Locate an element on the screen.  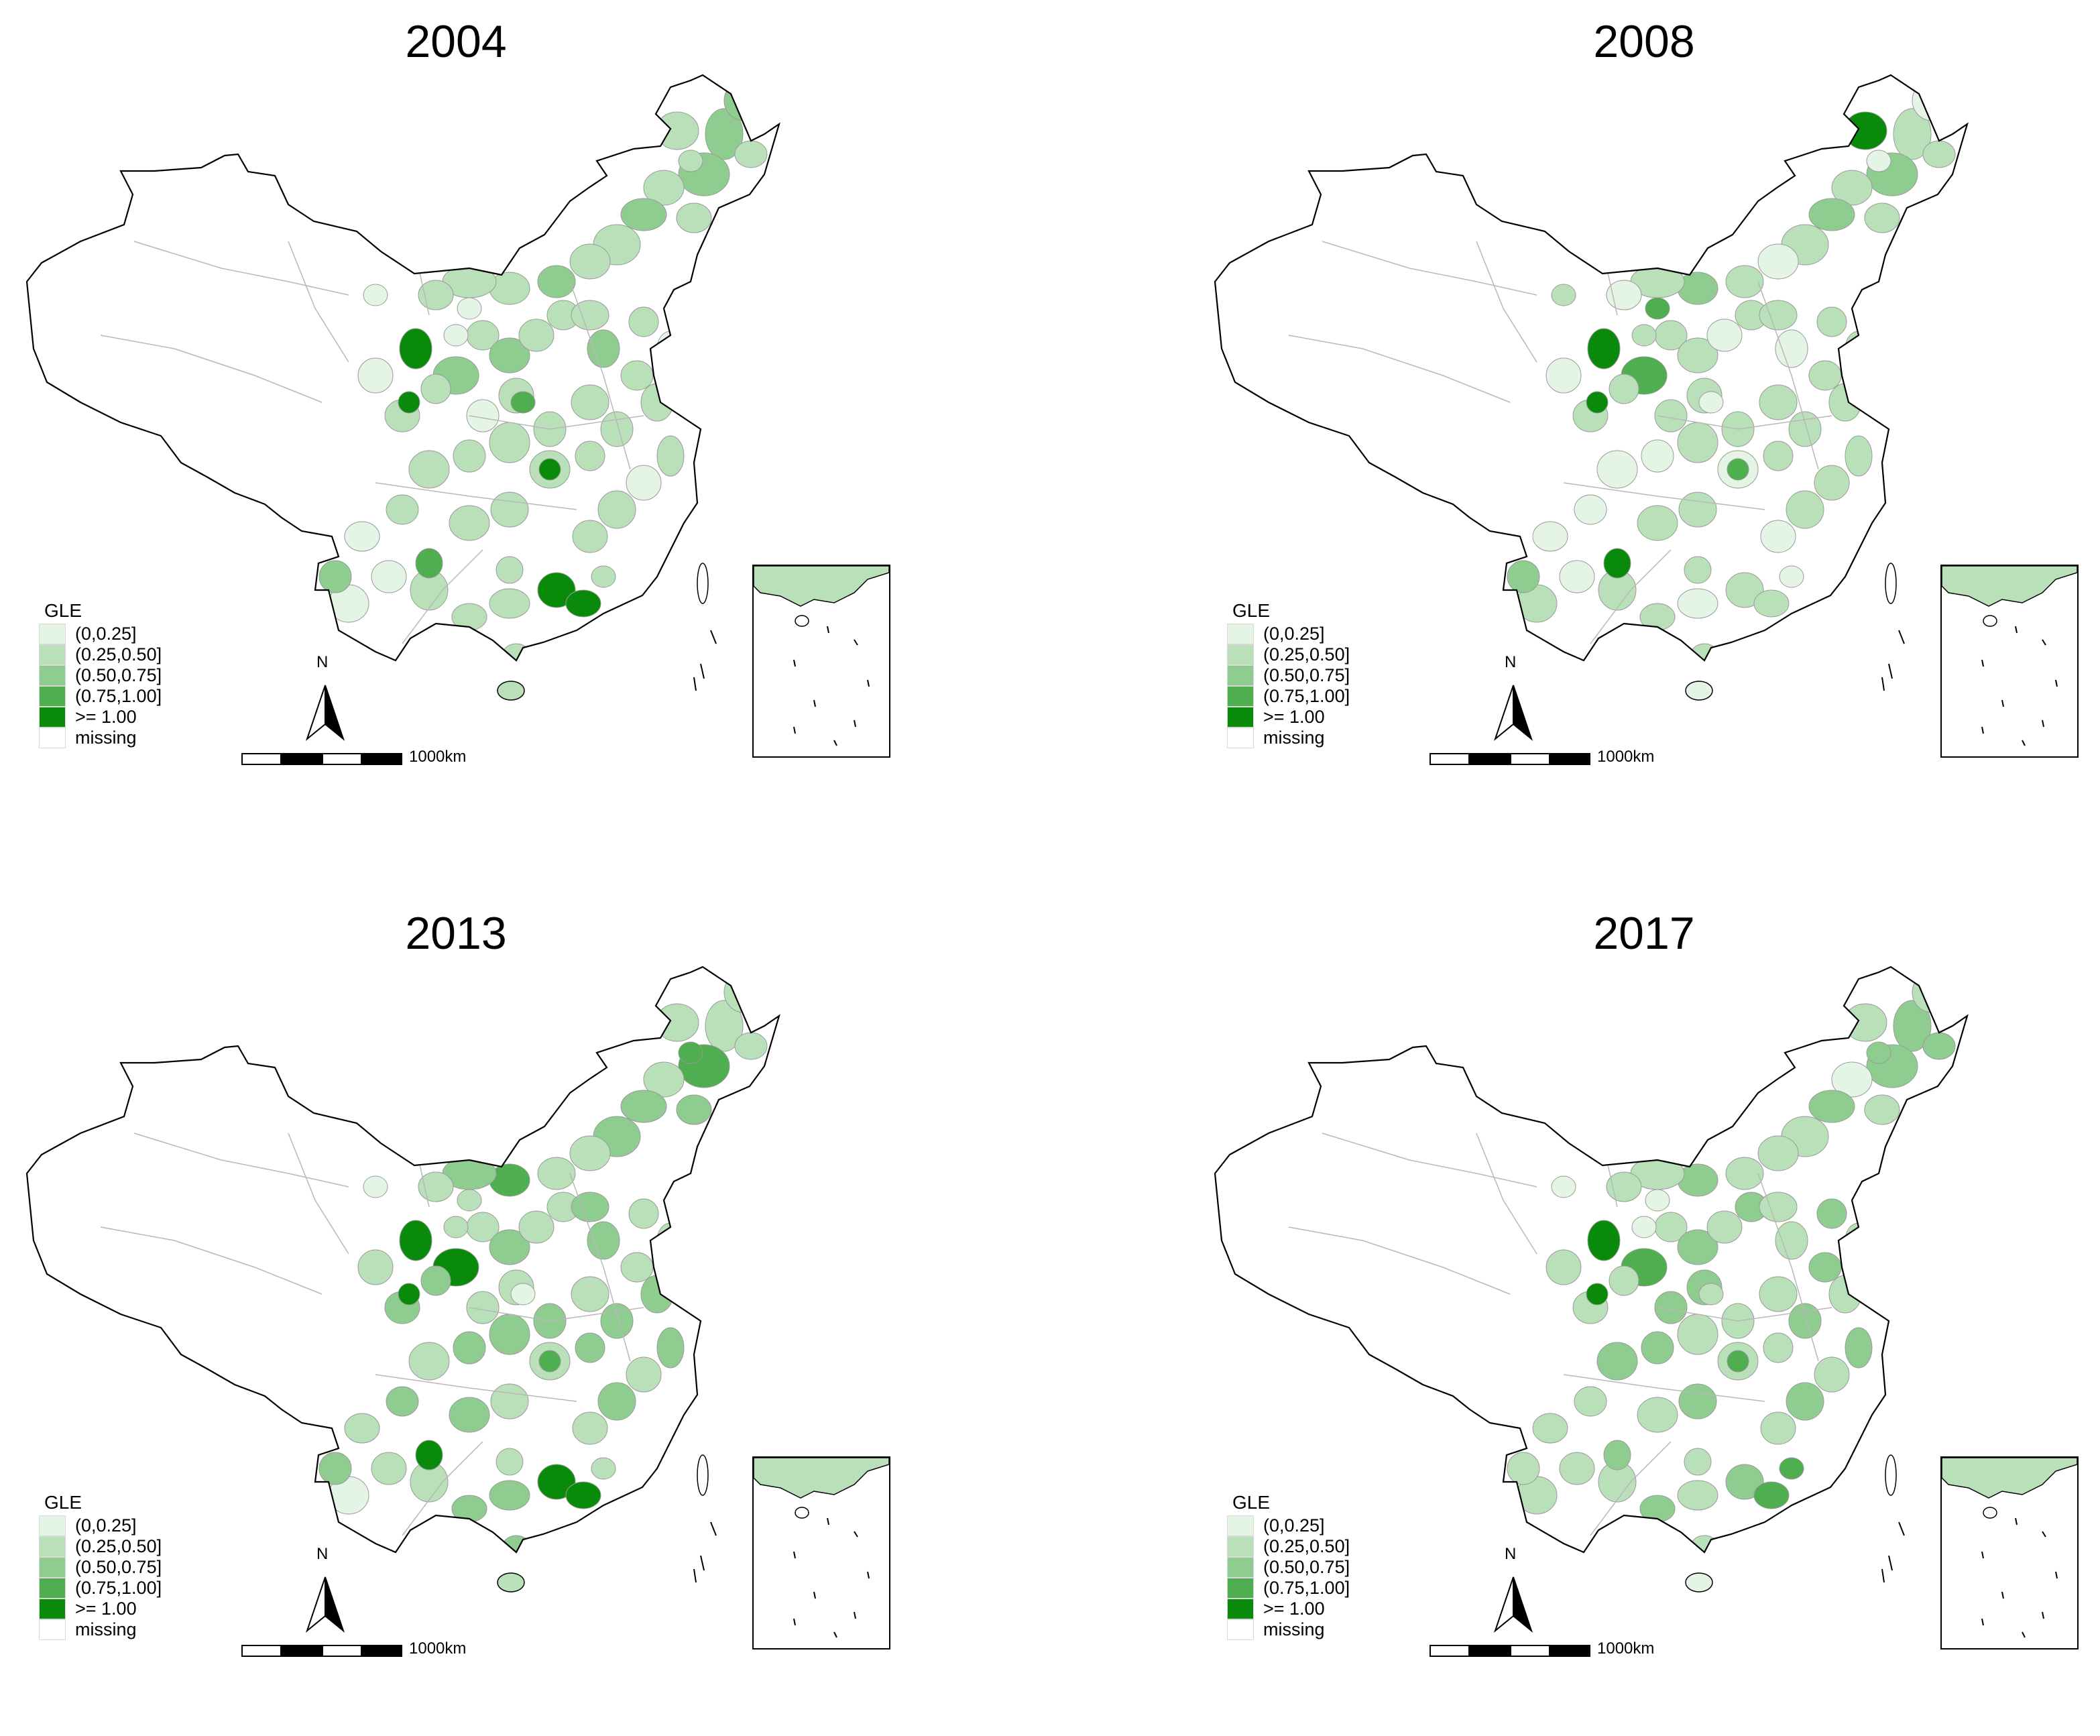
inset-hainan is located at coordinates (802, 1513).